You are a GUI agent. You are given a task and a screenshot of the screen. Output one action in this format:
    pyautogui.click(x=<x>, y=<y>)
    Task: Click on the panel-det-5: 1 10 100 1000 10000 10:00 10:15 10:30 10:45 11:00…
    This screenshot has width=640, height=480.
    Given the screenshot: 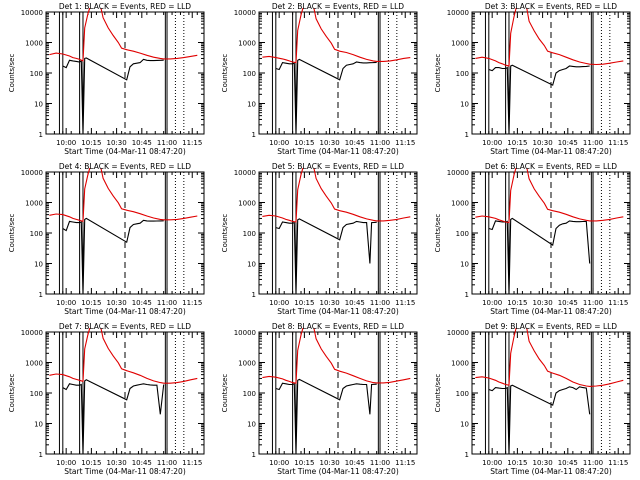 What is the action you would take?
    pyautogui.click(x=319, y=239)
    